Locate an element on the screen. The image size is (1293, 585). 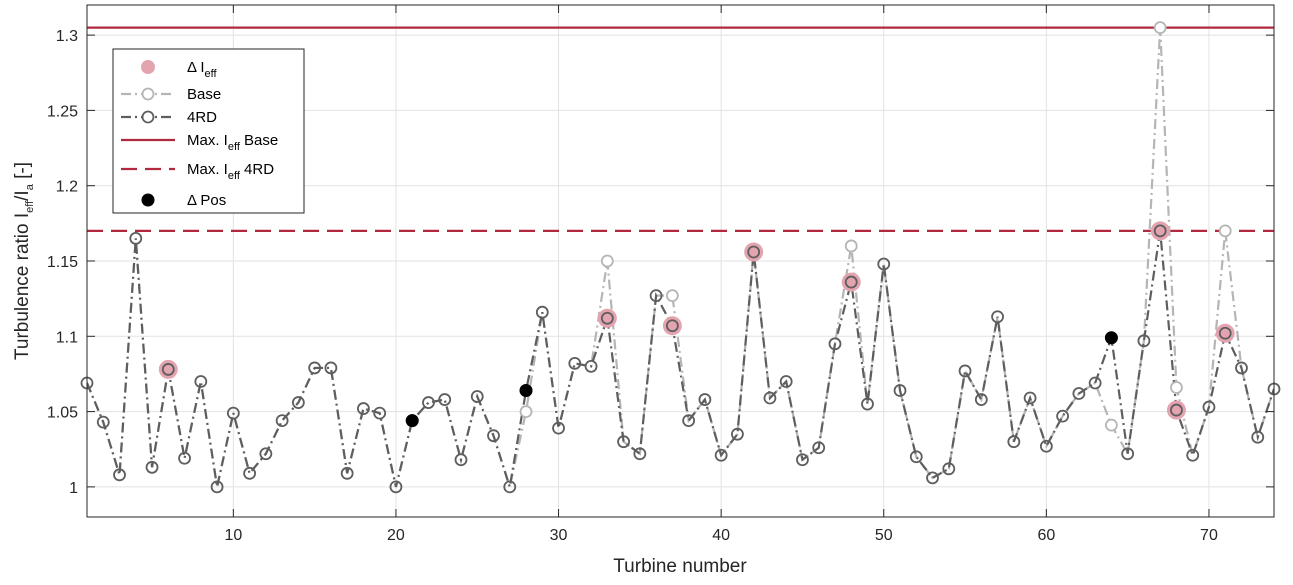
legend-label-main: Base is located at coordinates (204, 94).